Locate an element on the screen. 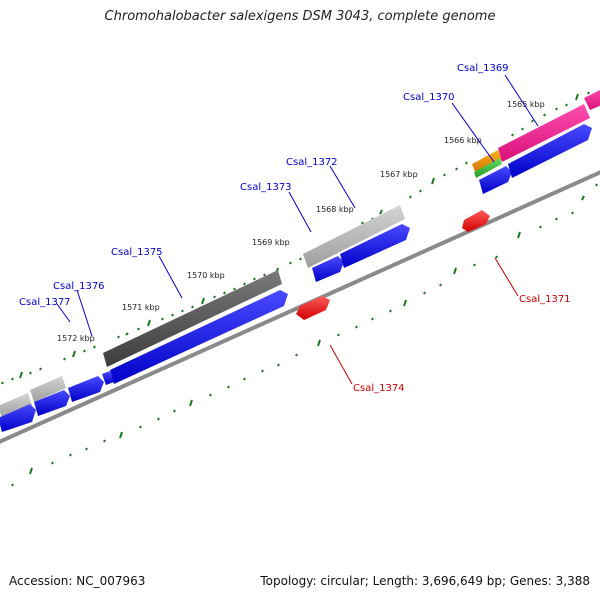  scale-label: 1565 kbp is located at coordinates (526, 104).